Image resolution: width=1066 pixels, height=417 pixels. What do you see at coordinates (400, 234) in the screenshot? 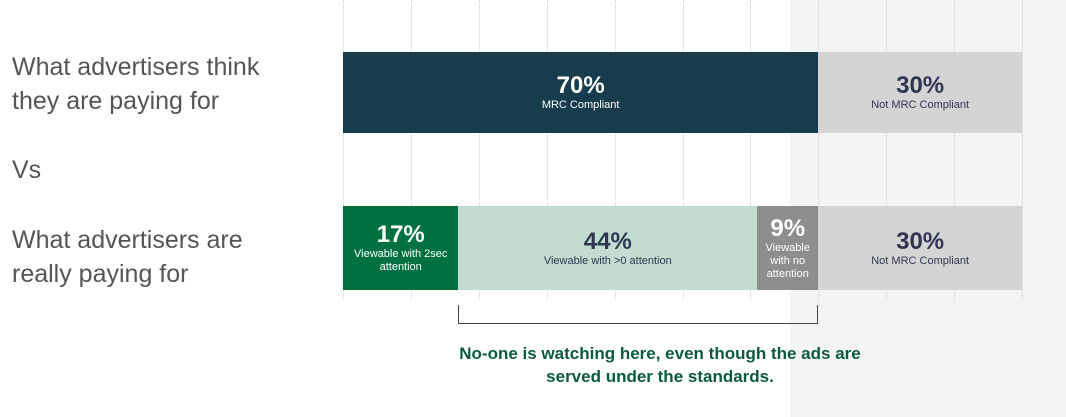
I see `segment-value-label: 17%` at bounding box center [400, 234].